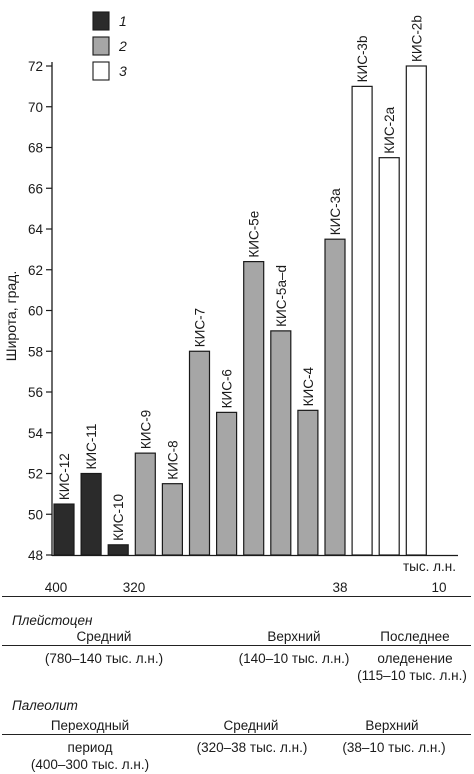  Describe the element at coordinates (251, 726) in the screenshot. I see `paleolithic-middle-name: Средний` at that location.